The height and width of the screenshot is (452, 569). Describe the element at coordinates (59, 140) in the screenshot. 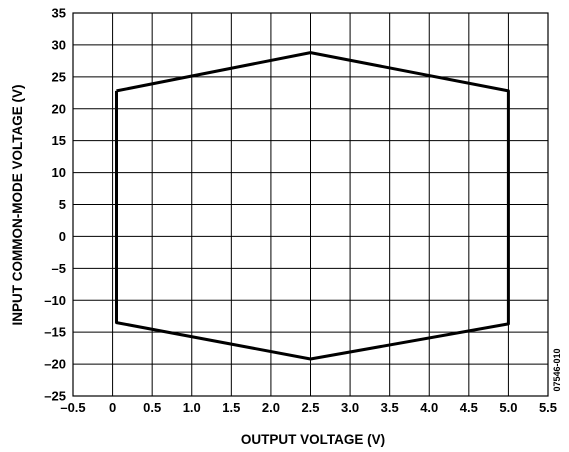

I see `y-tick-label: 15` at that location.